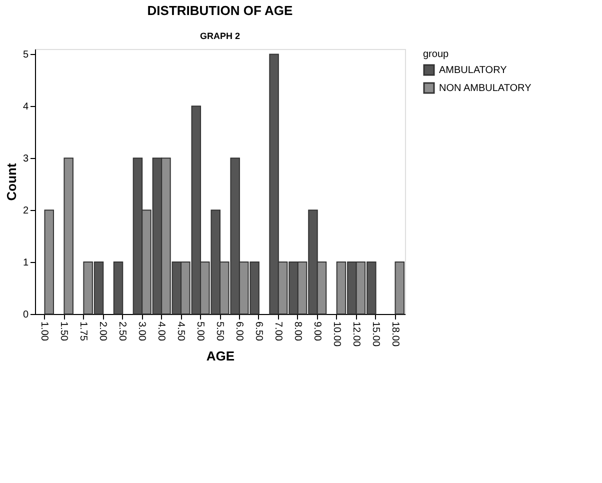 The image size is (602, 483). I want to click on x-tick-label: 9.00, so click(316, 332).